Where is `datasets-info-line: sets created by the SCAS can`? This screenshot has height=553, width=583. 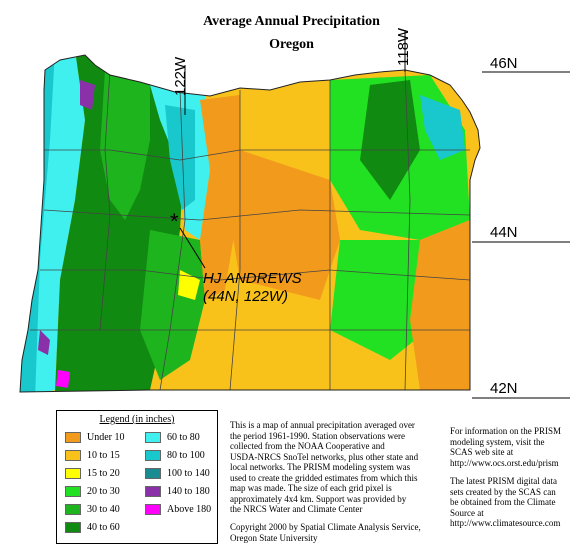 datasets-info-line: sets created by the SCAS can is located at coordinates (503, 491).